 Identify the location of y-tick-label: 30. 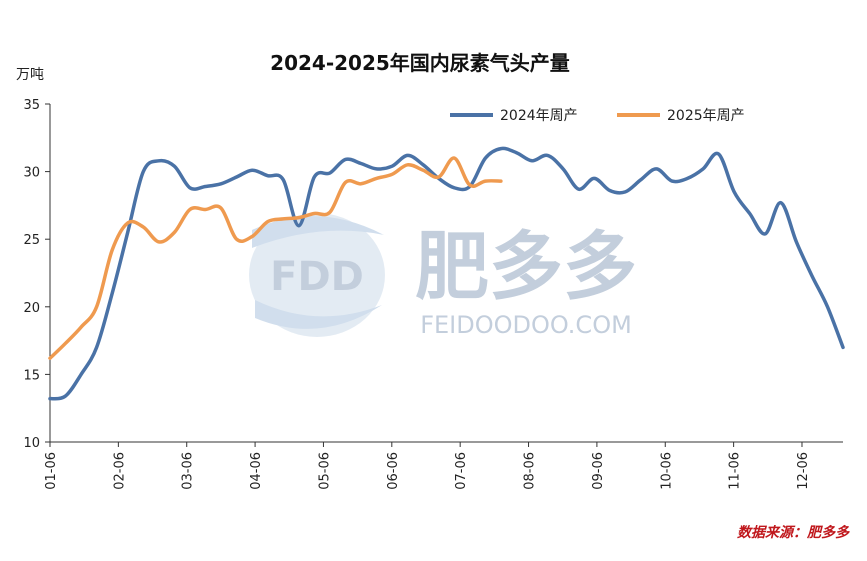
(31, 173).